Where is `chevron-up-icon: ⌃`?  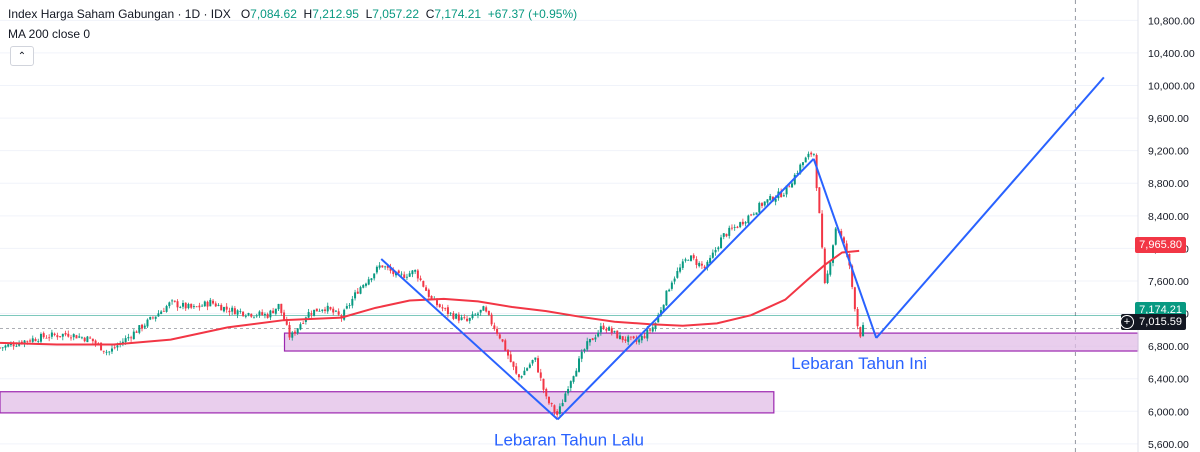
chevron-up-icon: ⌃ is located at coordinates (22, 56).